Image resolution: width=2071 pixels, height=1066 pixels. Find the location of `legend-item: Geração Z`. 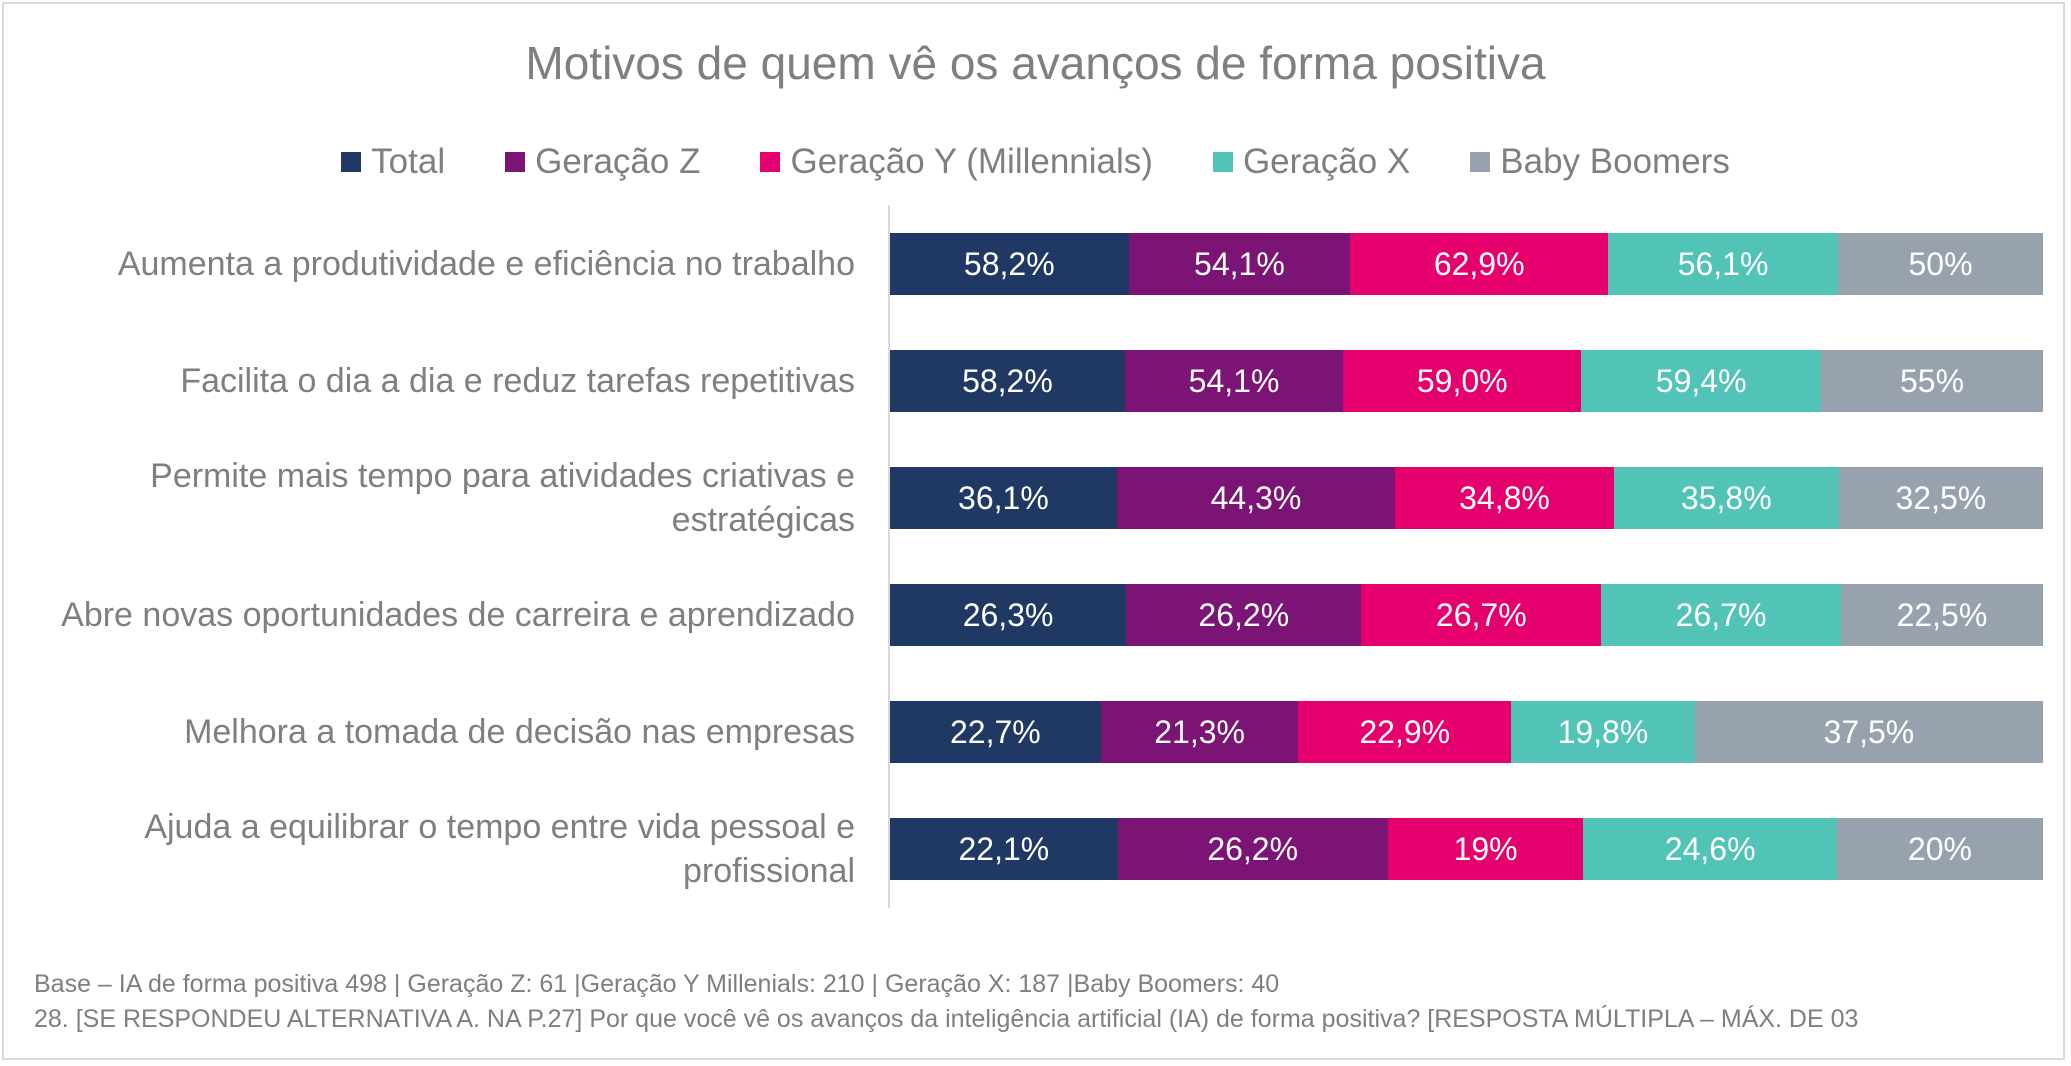

legend-item: Geração Z is located at coordinates (602, 162).